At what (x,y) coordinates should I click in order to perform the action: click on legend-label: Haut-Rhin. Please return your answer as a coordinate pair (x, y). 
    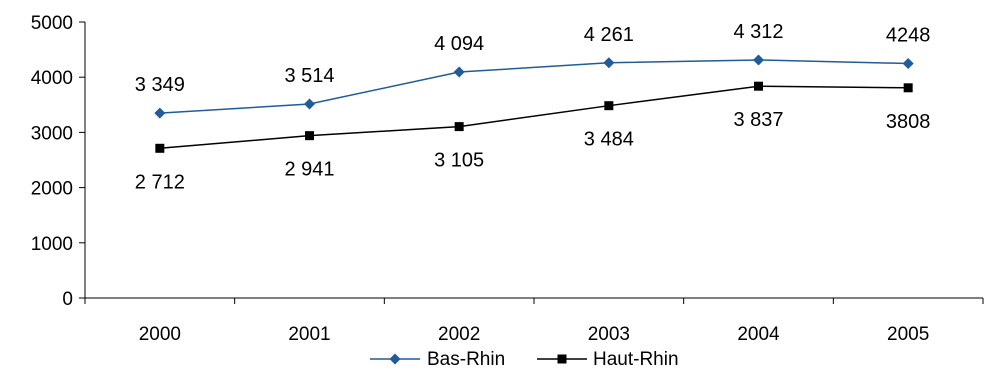
    Looking at the image, I should click on (636, 359).